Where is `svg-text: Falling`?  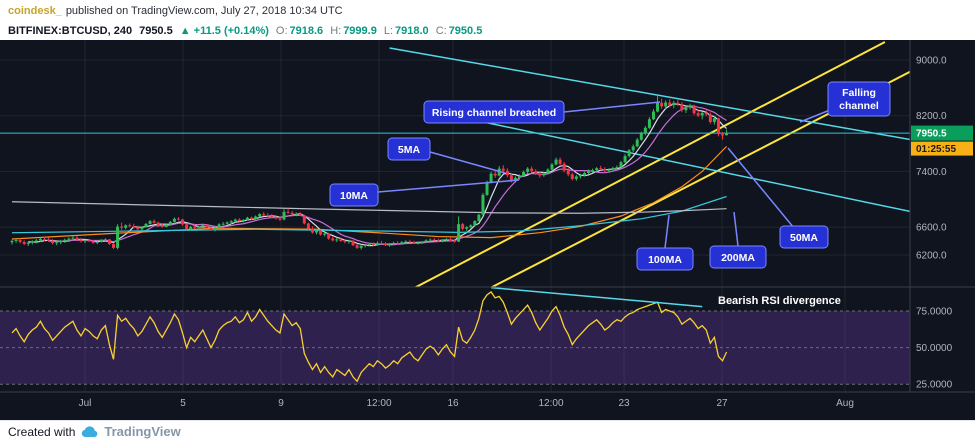
svg-text: Falling is located at coordinates (859, 93).